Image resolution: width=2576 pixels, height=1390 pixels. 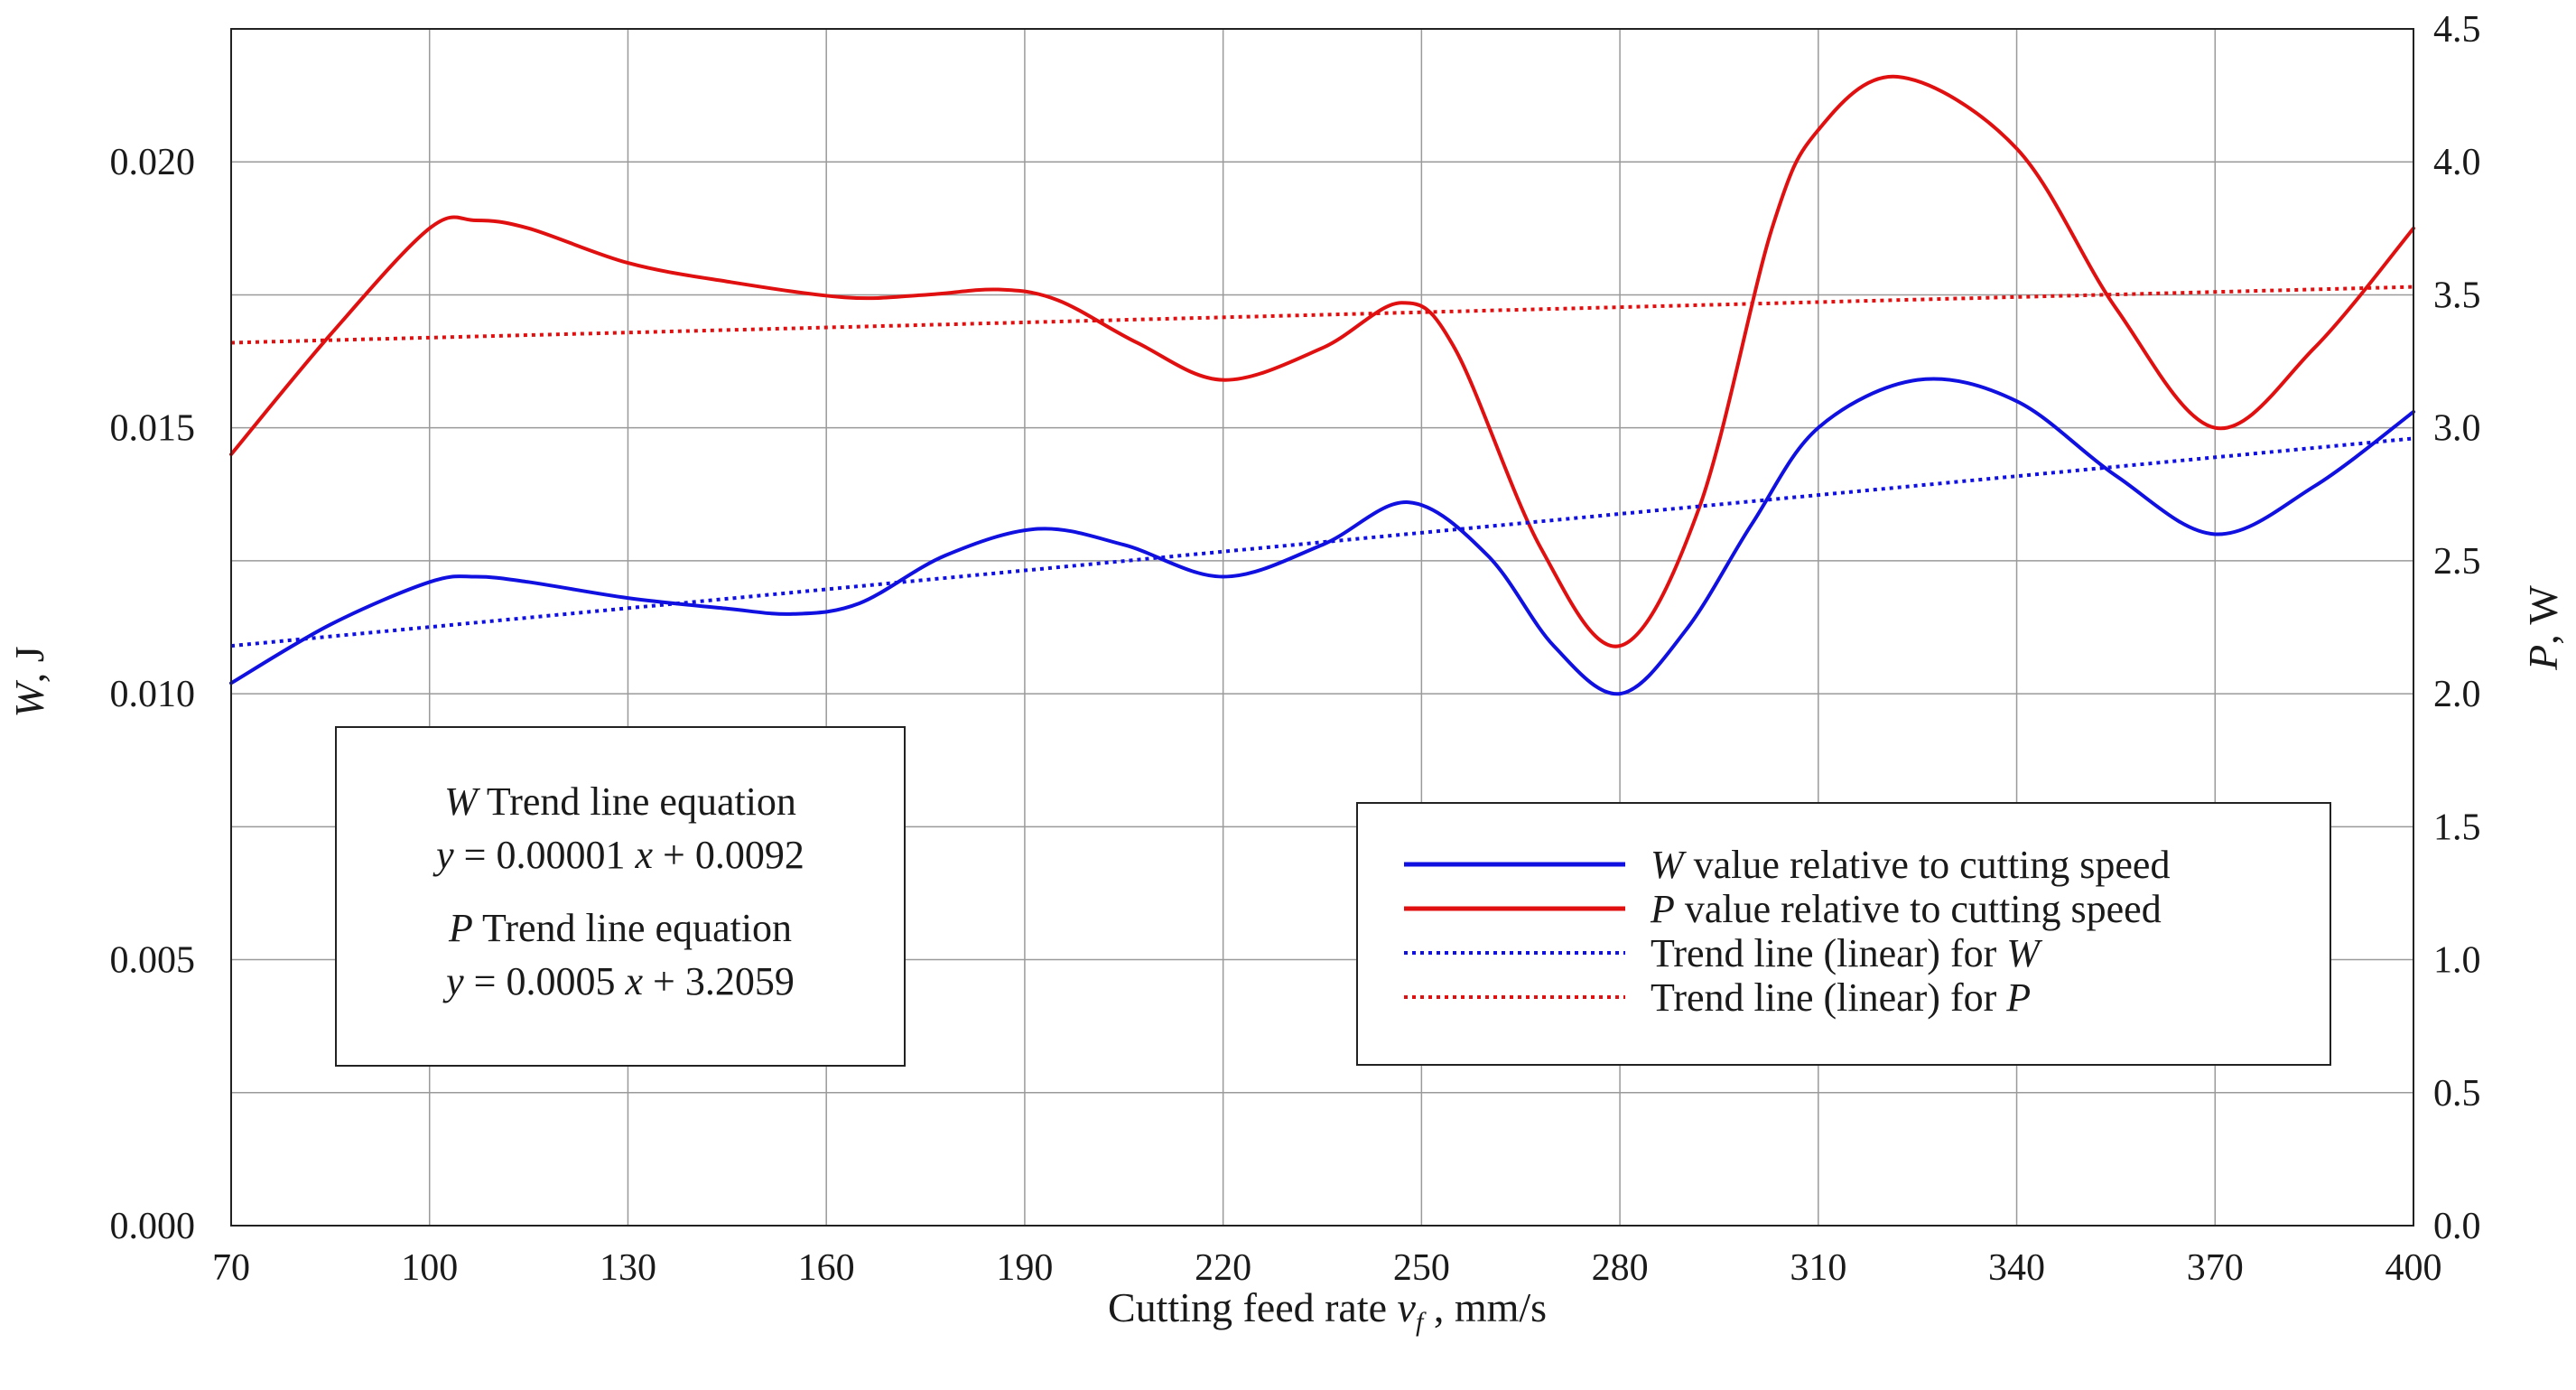 I want to click on legend-label-p: P value relative to cutting speed, so click(x=1906, y=909).